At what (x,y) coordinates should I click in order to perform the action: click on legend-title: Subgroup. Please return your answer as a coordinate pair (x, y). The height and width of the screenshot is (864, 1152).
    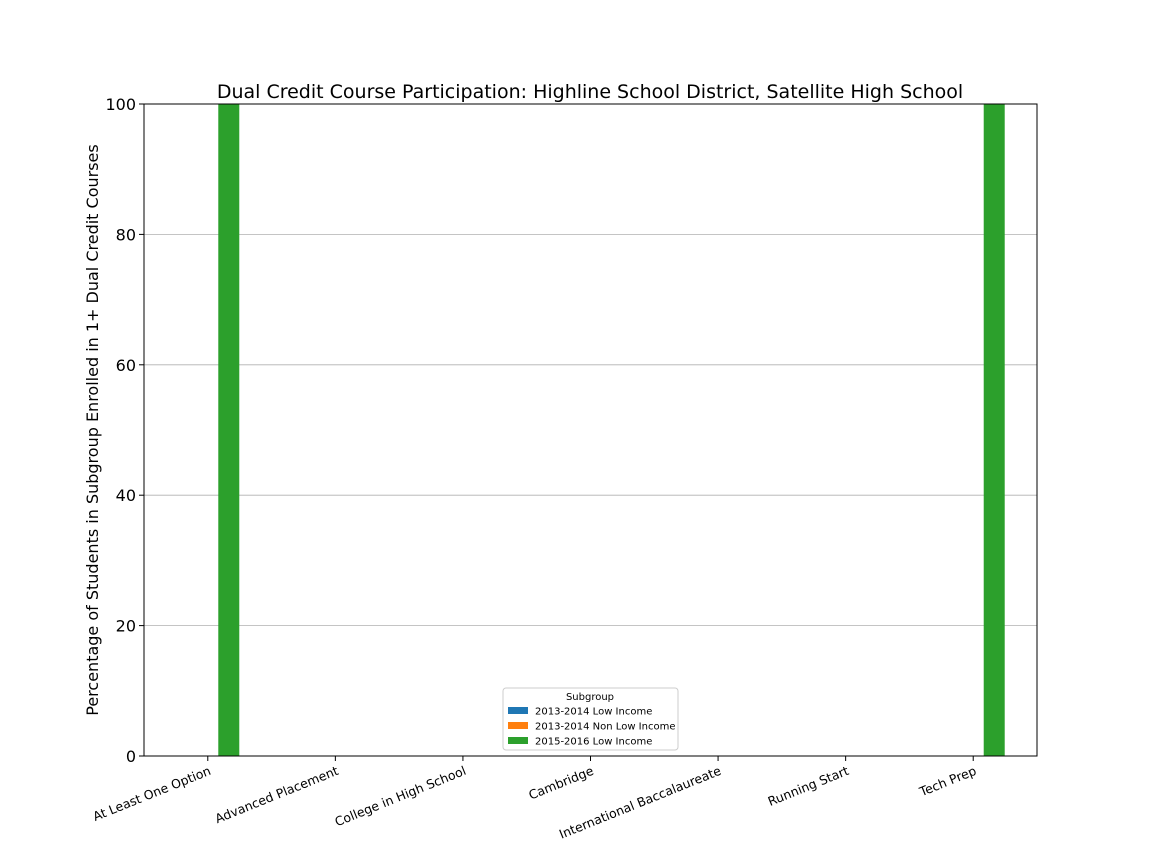
    Looking at the image, I should click on (590, 697).